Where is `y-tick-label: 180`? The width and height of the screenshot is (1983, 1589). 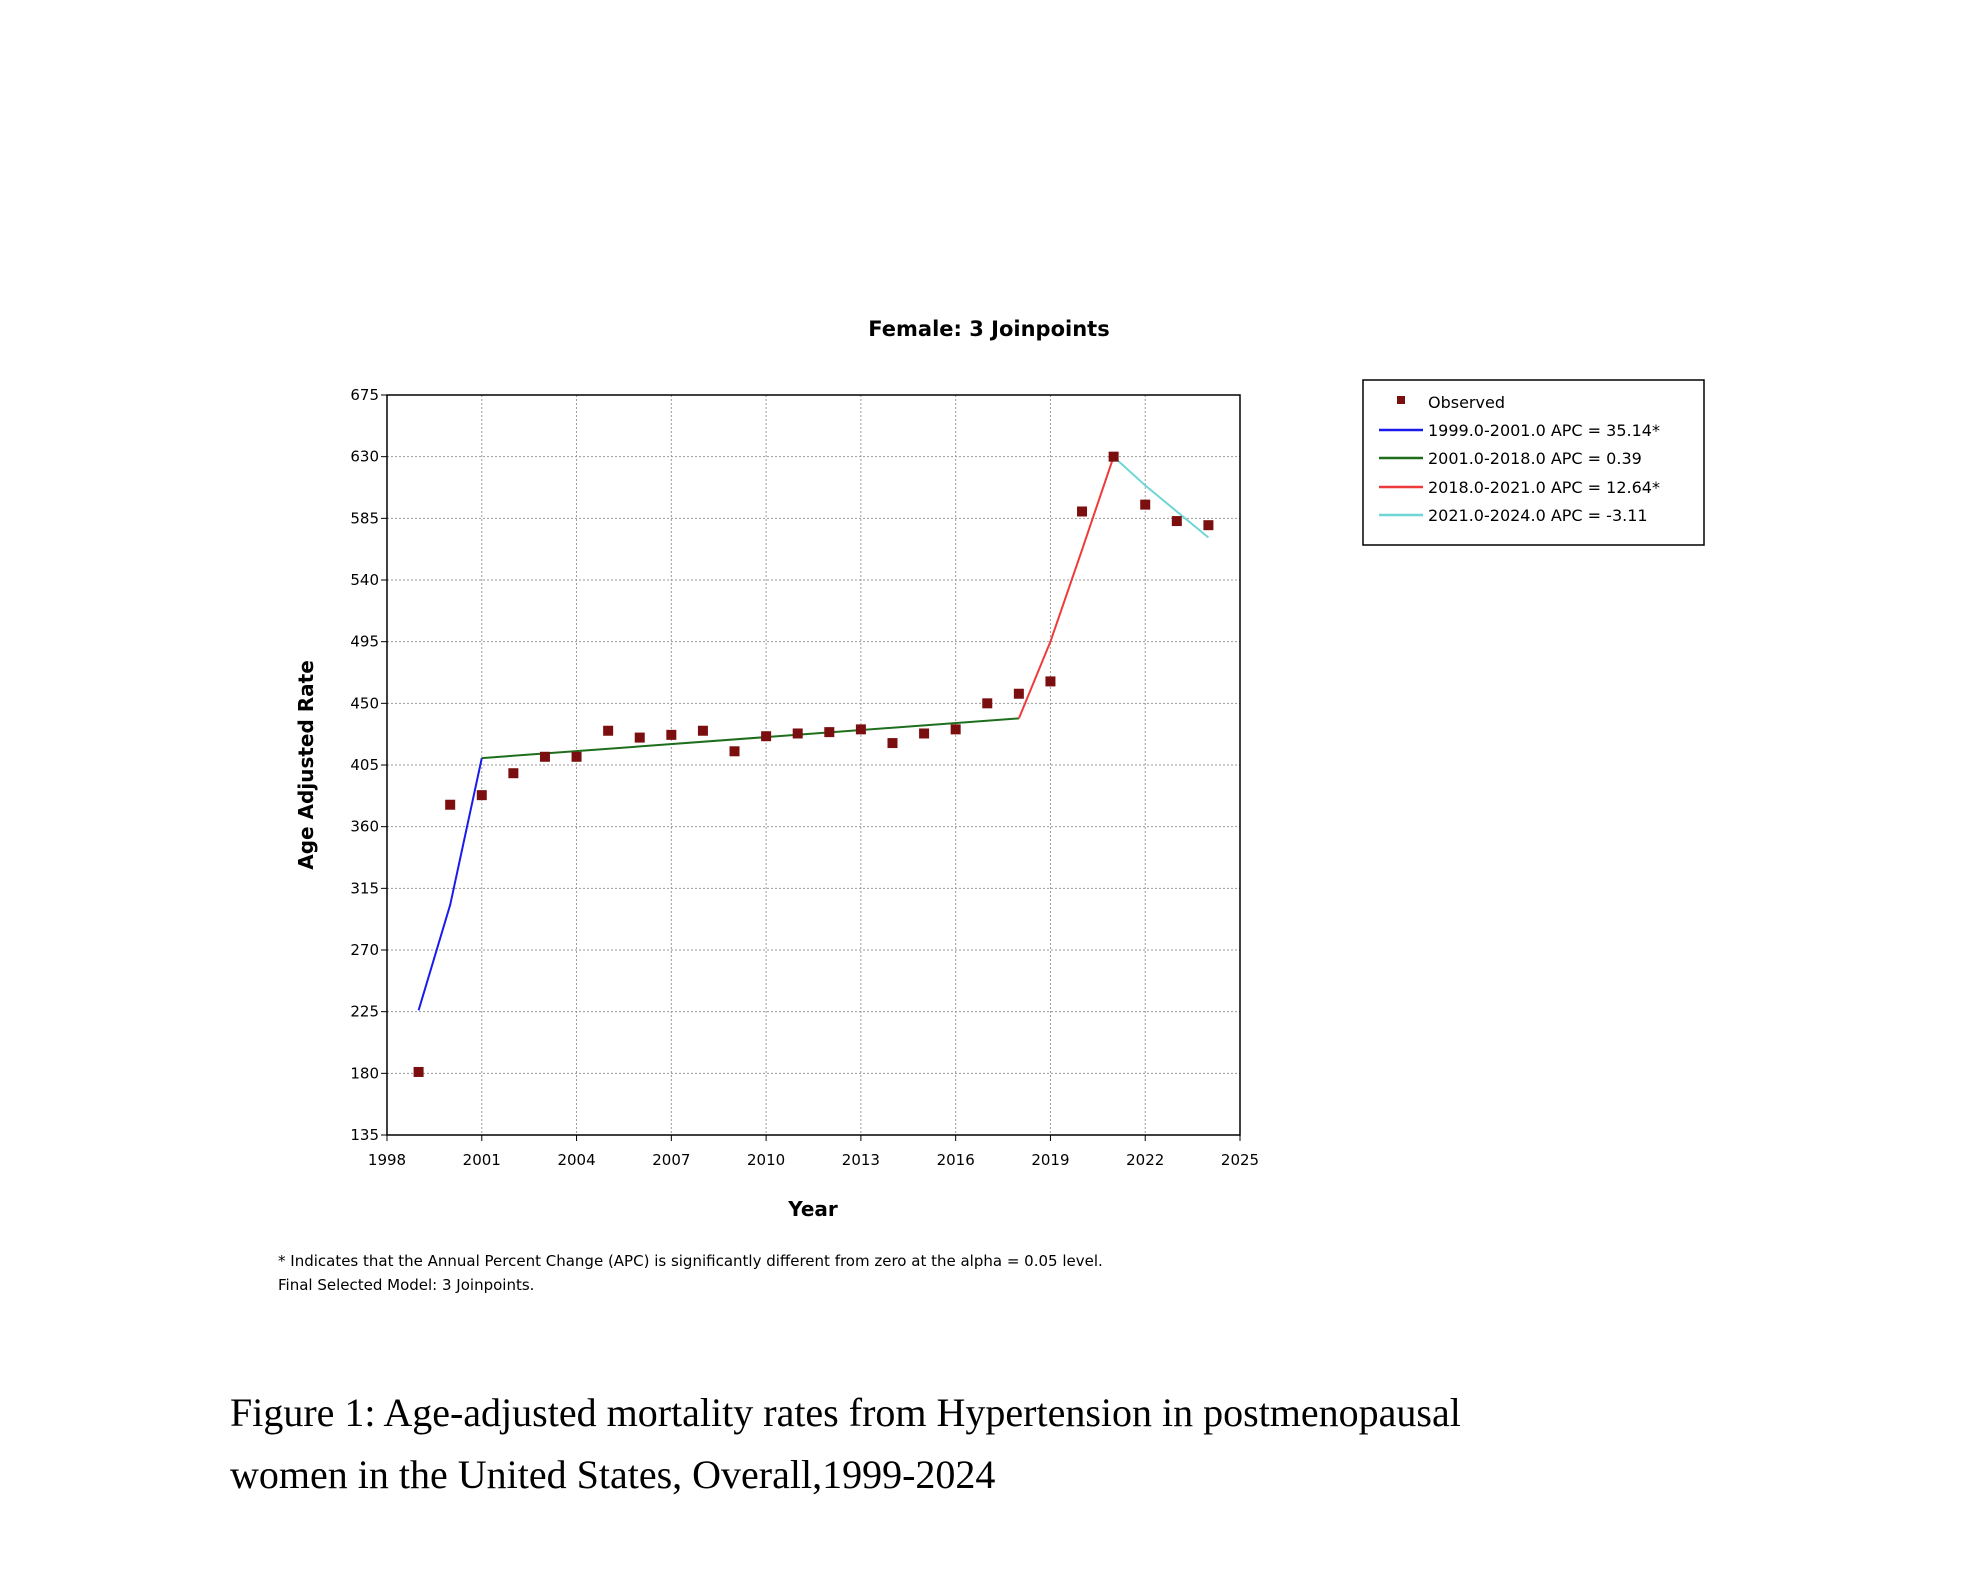
y-tick-label: 180 is located at coordinates (364, 1073).